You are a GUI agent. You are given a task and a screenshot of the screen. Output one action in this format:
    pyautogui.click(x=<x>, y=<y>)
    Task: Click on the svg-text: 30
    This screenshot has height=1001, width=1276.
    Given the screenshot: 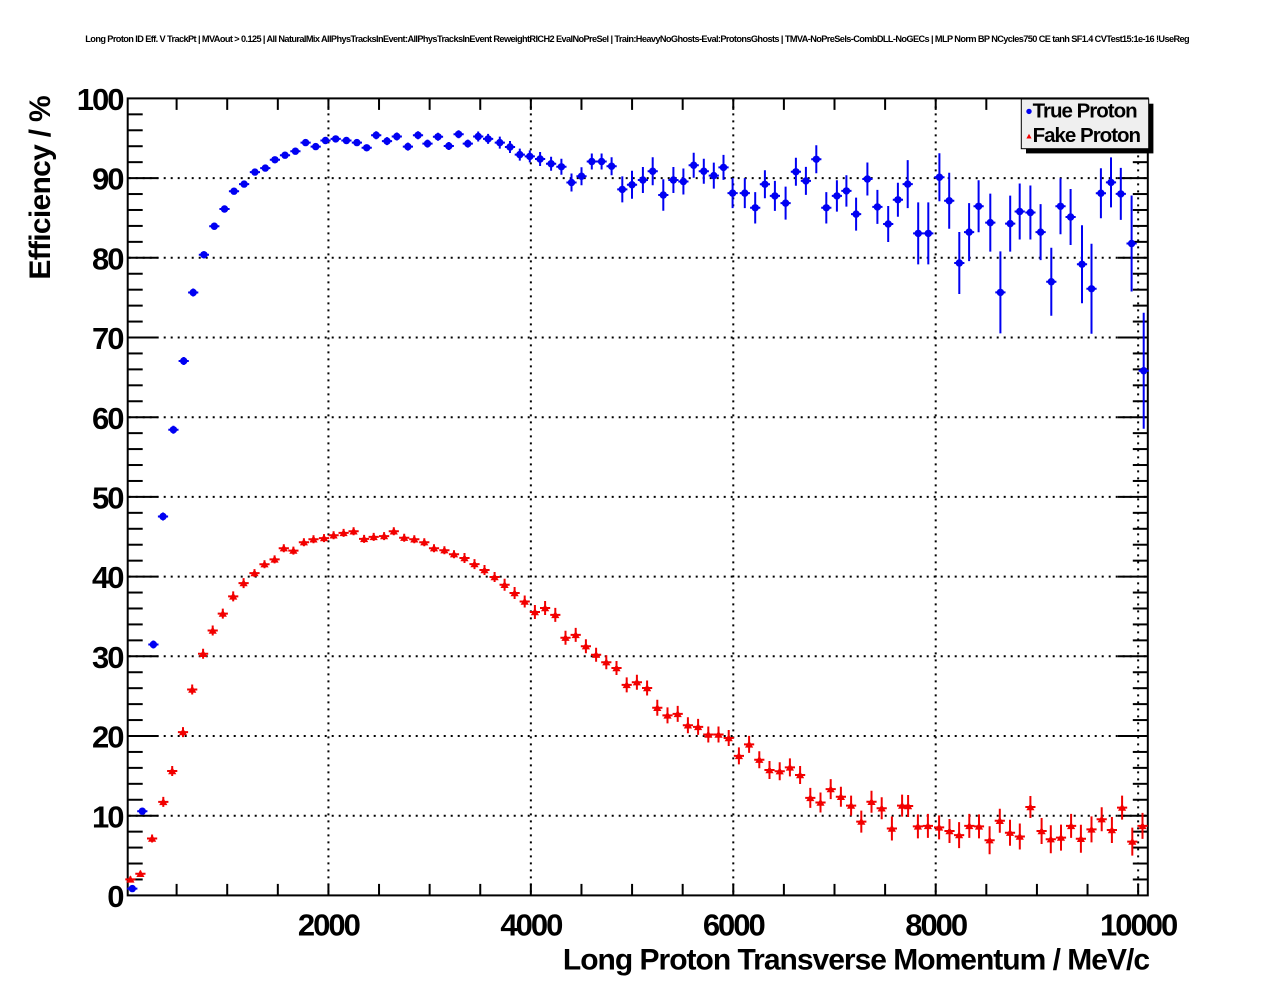 What is the action you would take?
    pyautogui.click(x=107, y=657)
    